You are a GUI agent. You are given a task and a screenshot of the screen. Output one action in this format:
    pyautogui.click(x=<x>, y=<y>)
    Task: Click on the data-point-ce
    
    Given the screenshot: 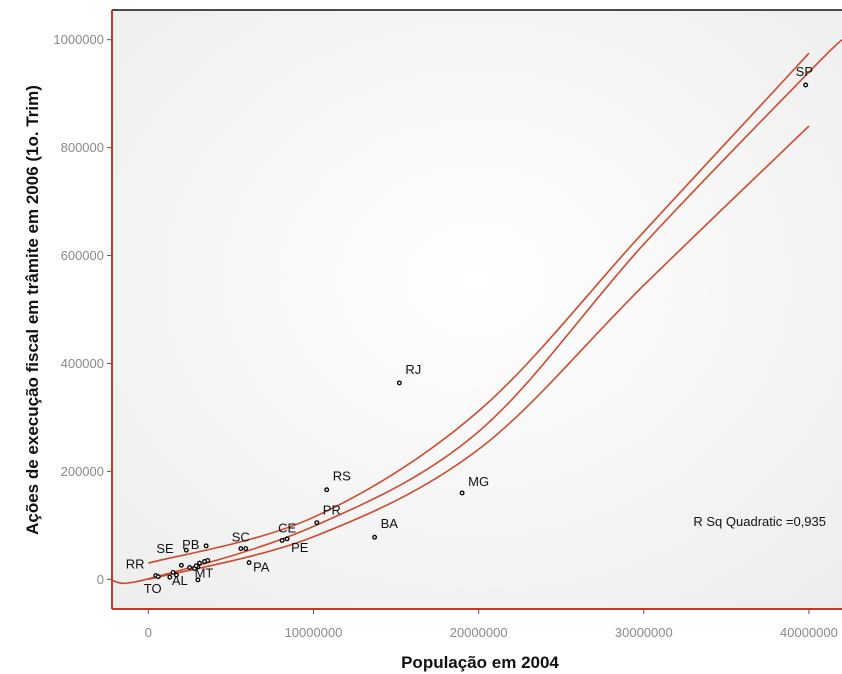 What is the action you would take?
    pyautogui.click(x=282, y=540)
    